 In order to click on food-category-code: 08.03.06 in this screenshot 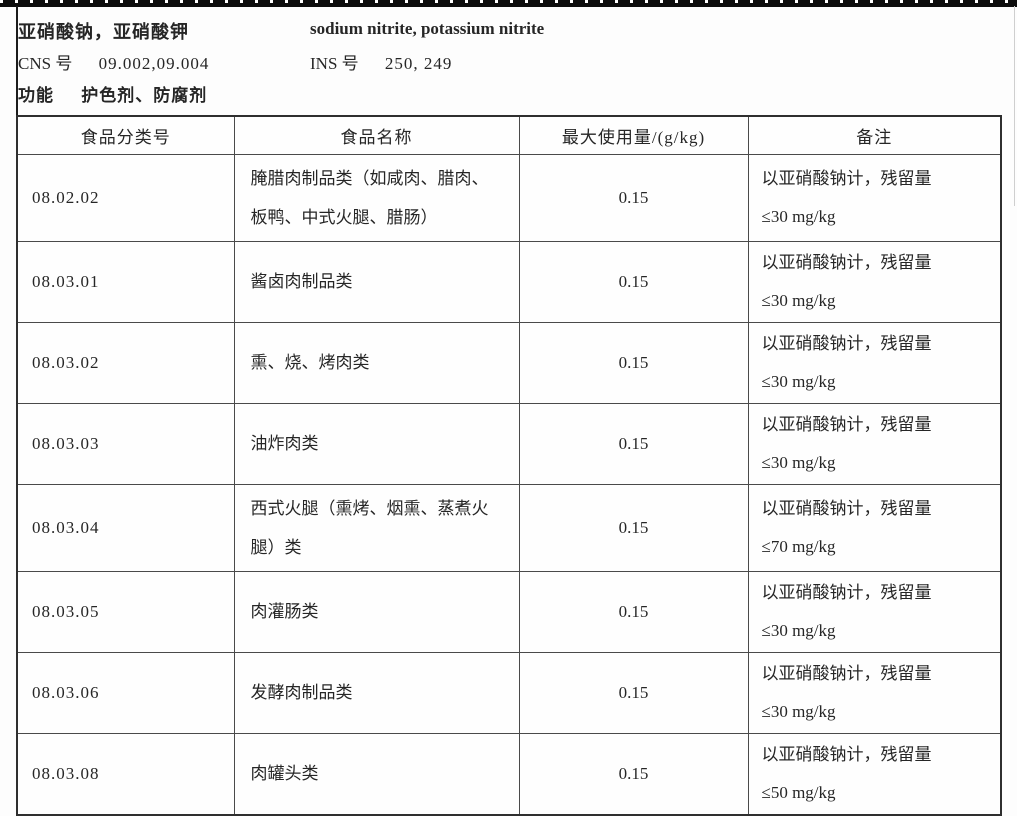, I will do `click(125, 692)`.